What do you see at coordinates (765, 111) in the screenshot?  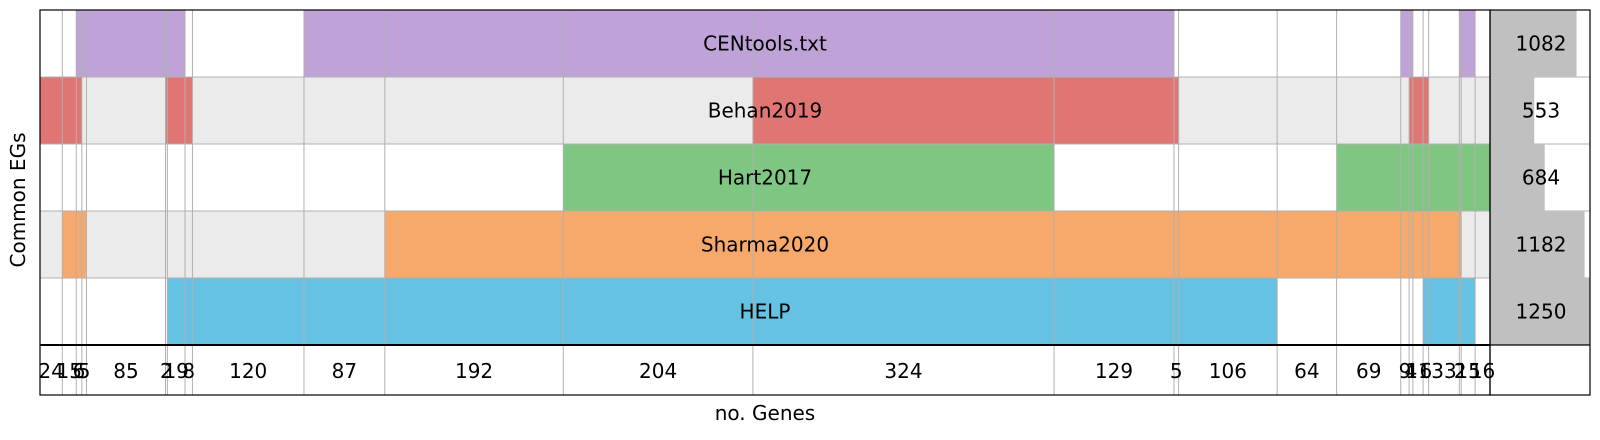 I see `set-label: Behan2019` at bounding box center [765, 111].